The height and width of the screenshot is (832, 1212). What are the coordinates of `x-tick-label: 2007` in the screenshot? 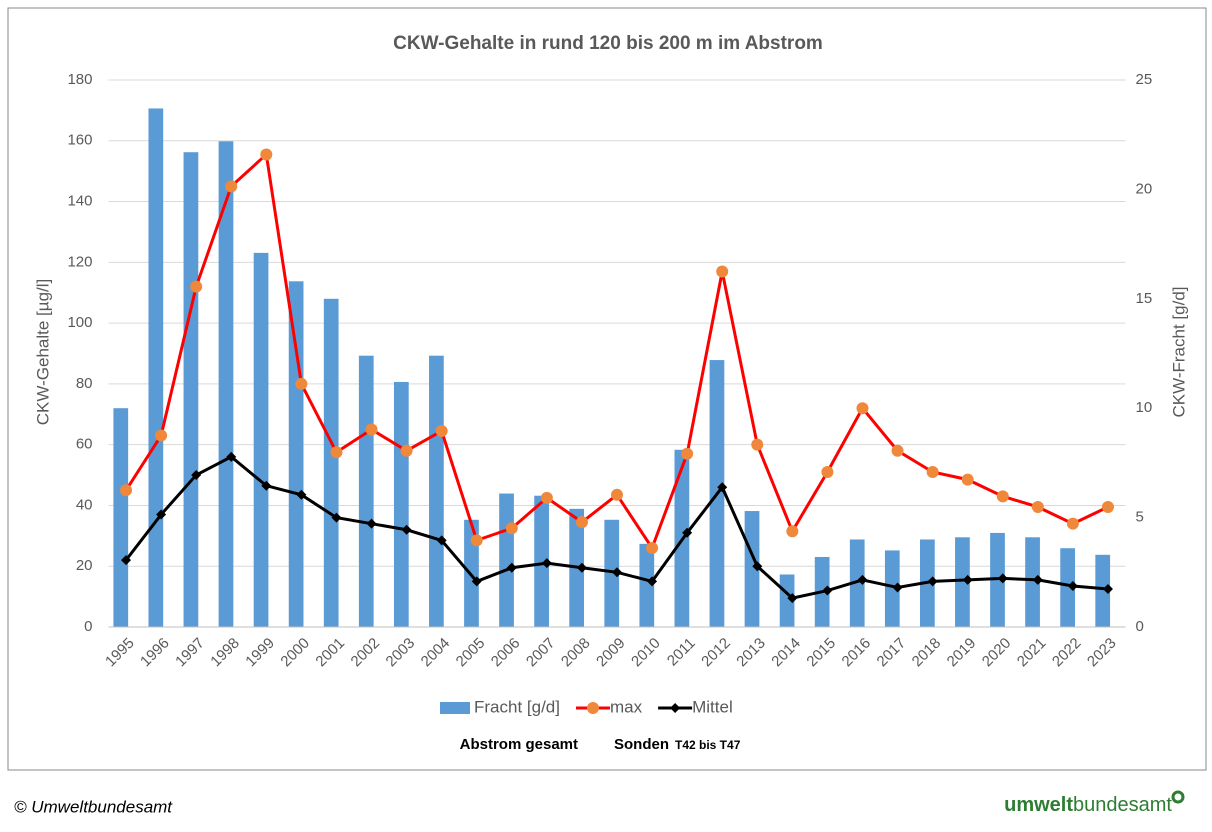 It's located at (541, 653).